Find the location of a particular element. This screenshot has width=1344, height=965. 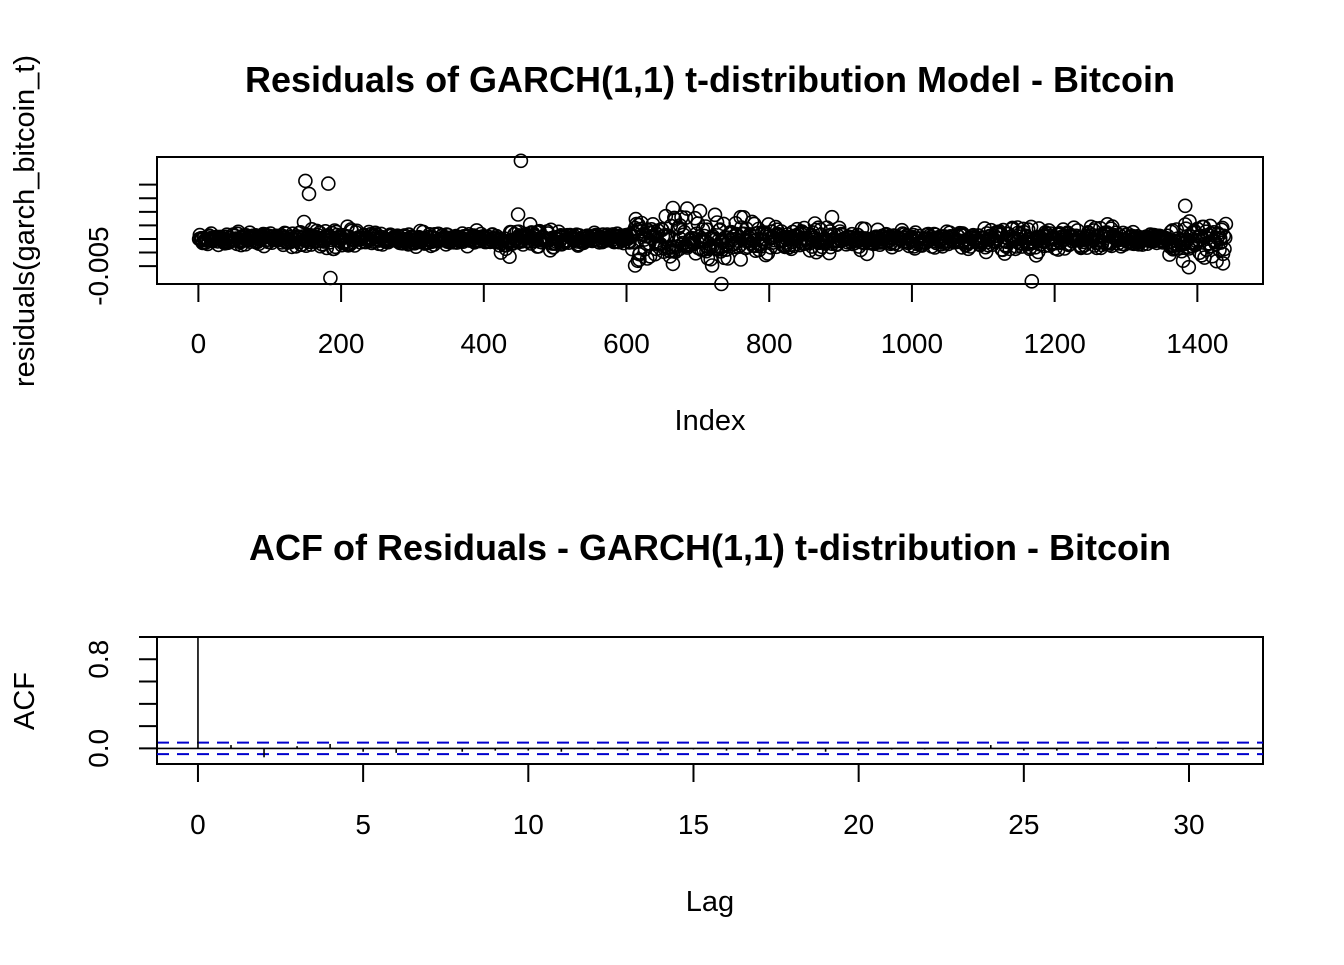

residuals-x-tick-label: 800 is located at coordinates (769, 343).